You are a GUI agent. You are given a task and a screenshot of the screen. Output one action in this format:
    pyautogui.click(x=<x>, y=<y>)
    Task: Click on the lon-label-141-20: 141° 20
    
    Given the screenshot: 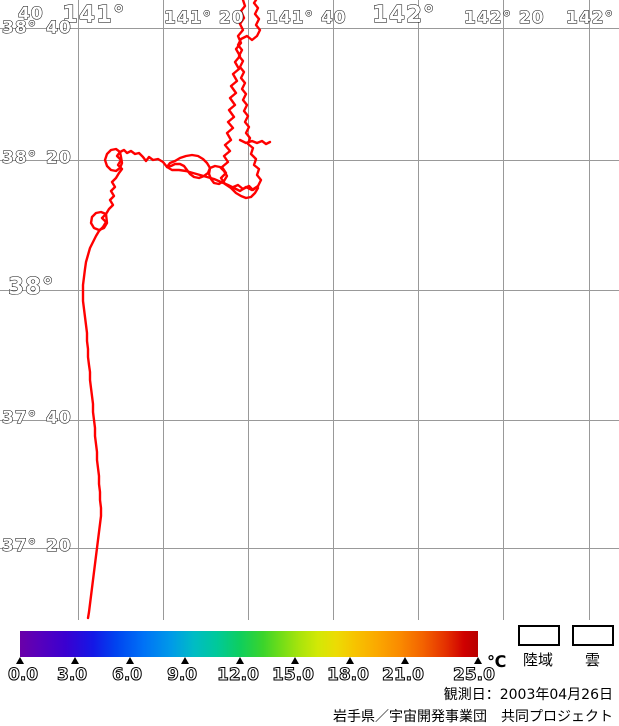 What is the action you would take?
    pyautogui.click(x=204, y=18)
    